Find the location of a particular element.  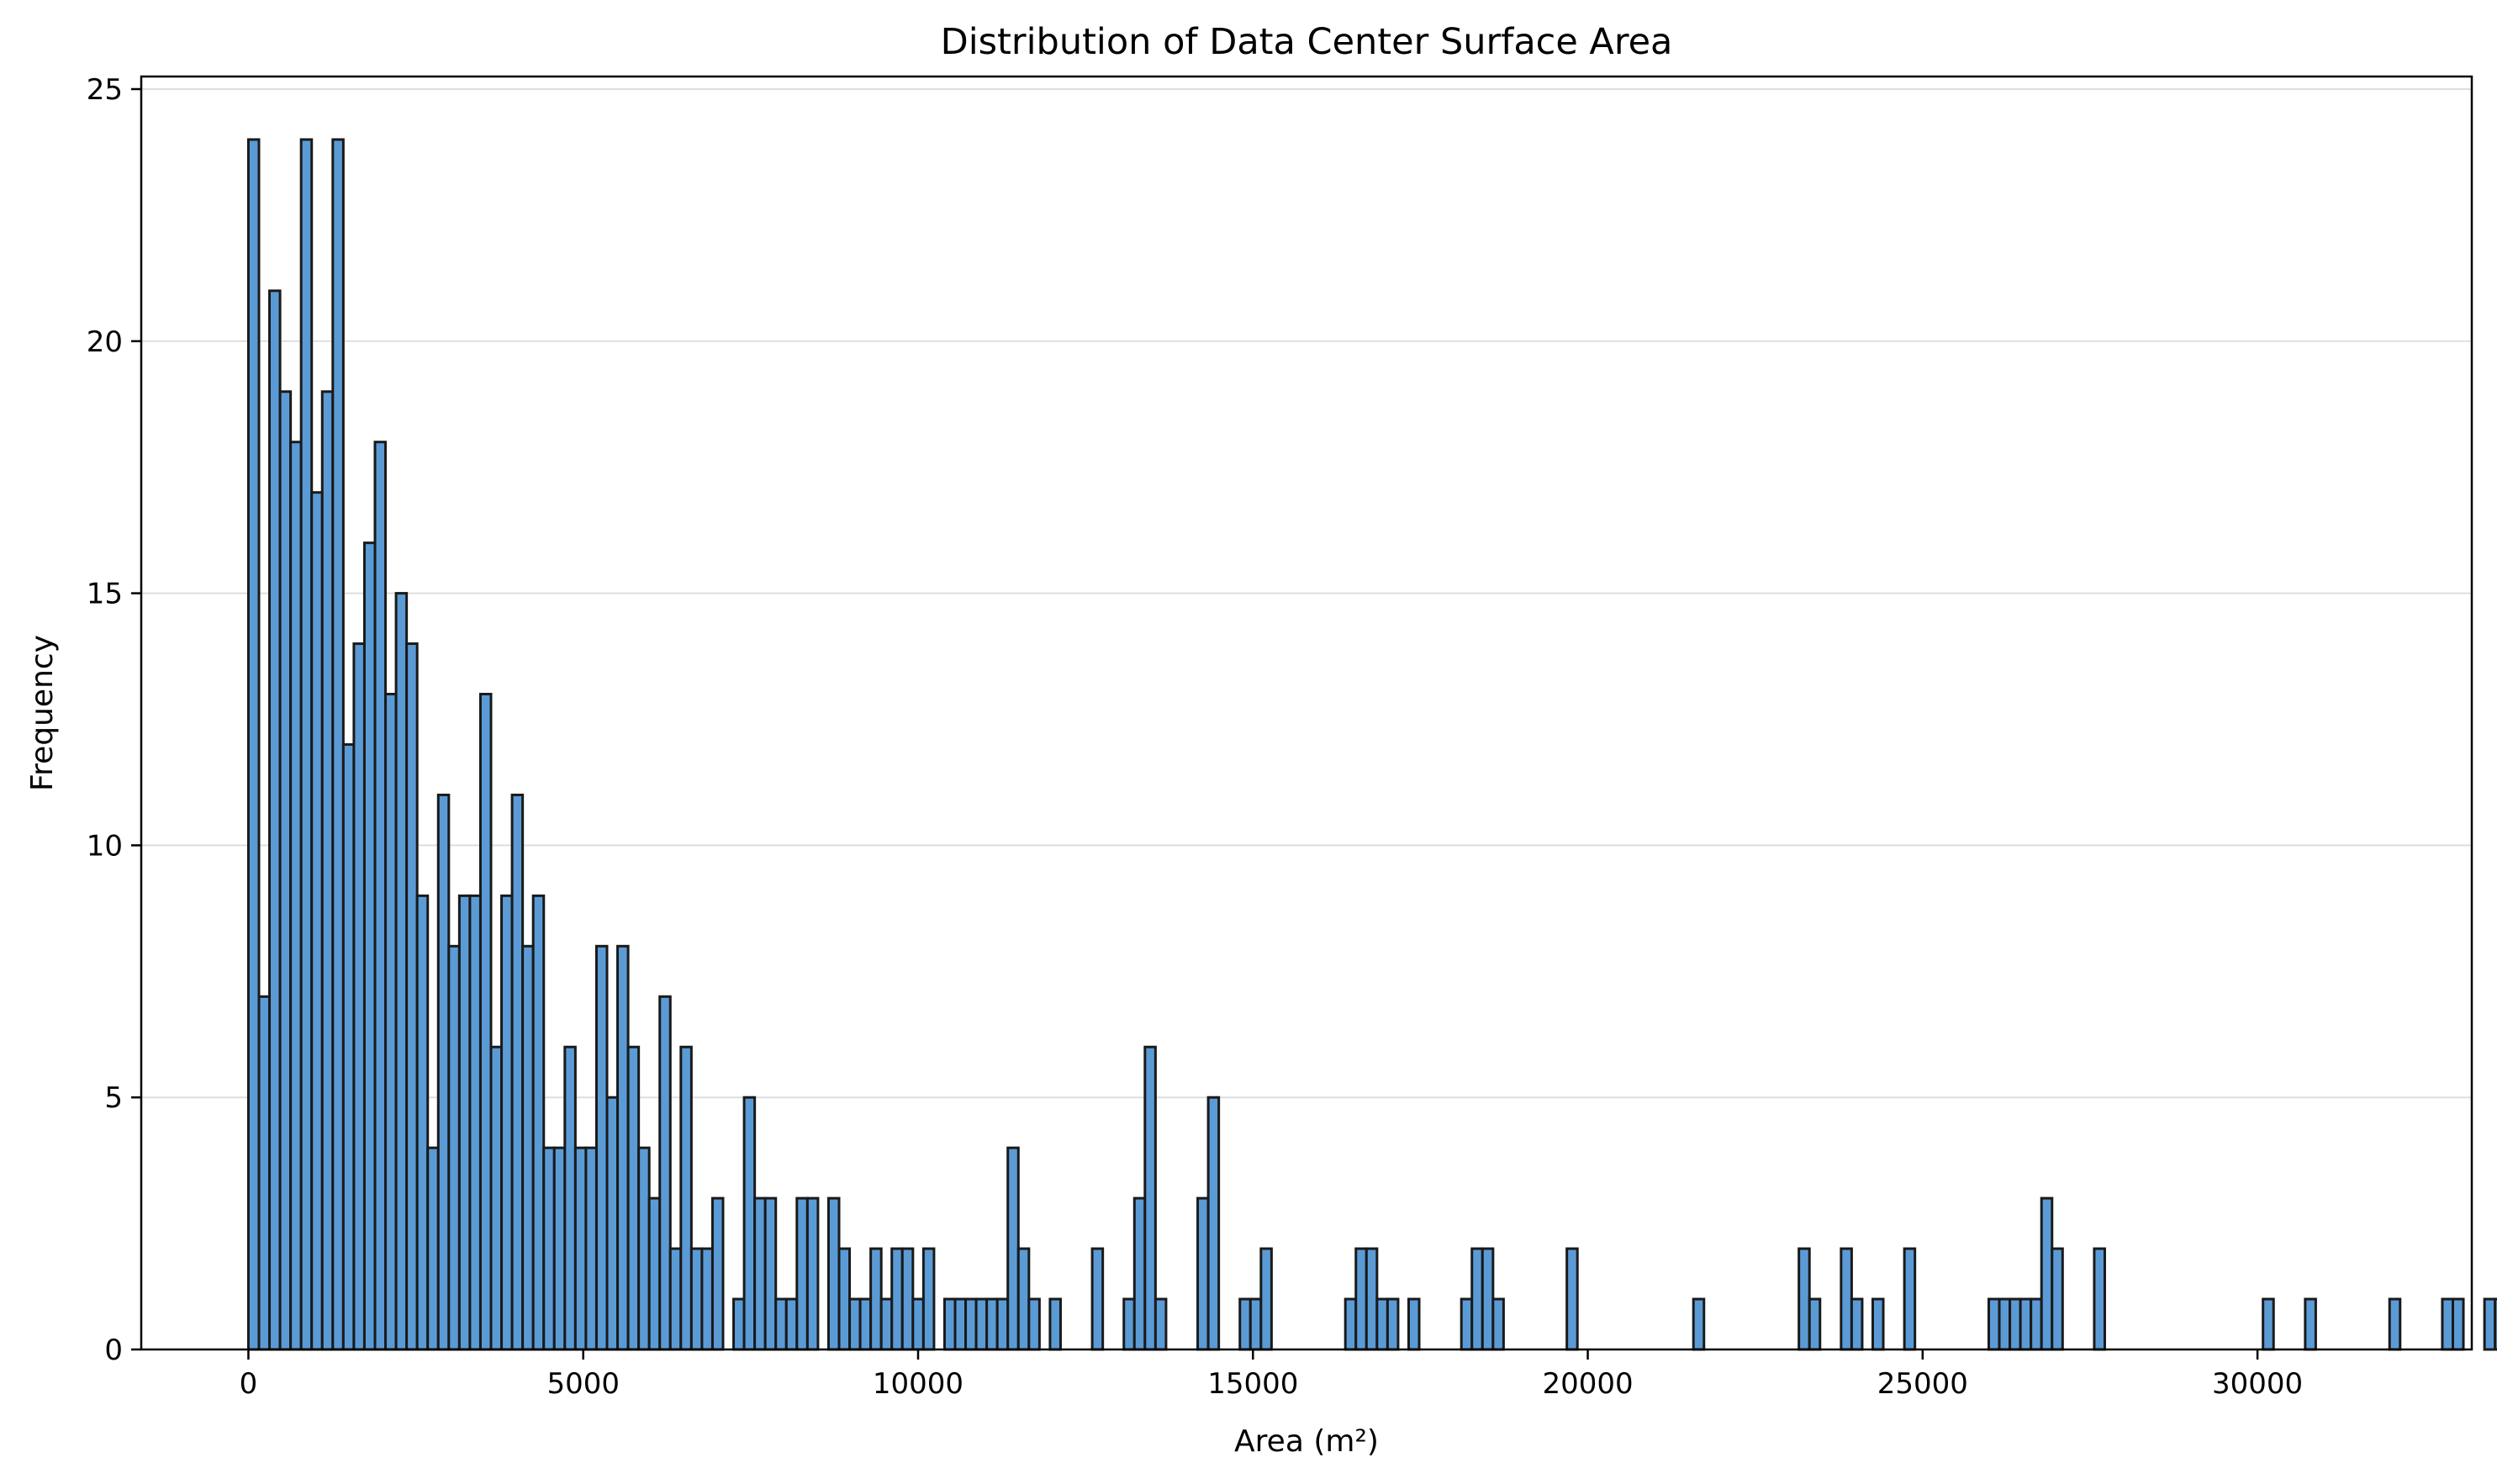

y-tick-label: 0 is located at coordinates (113, 1350).